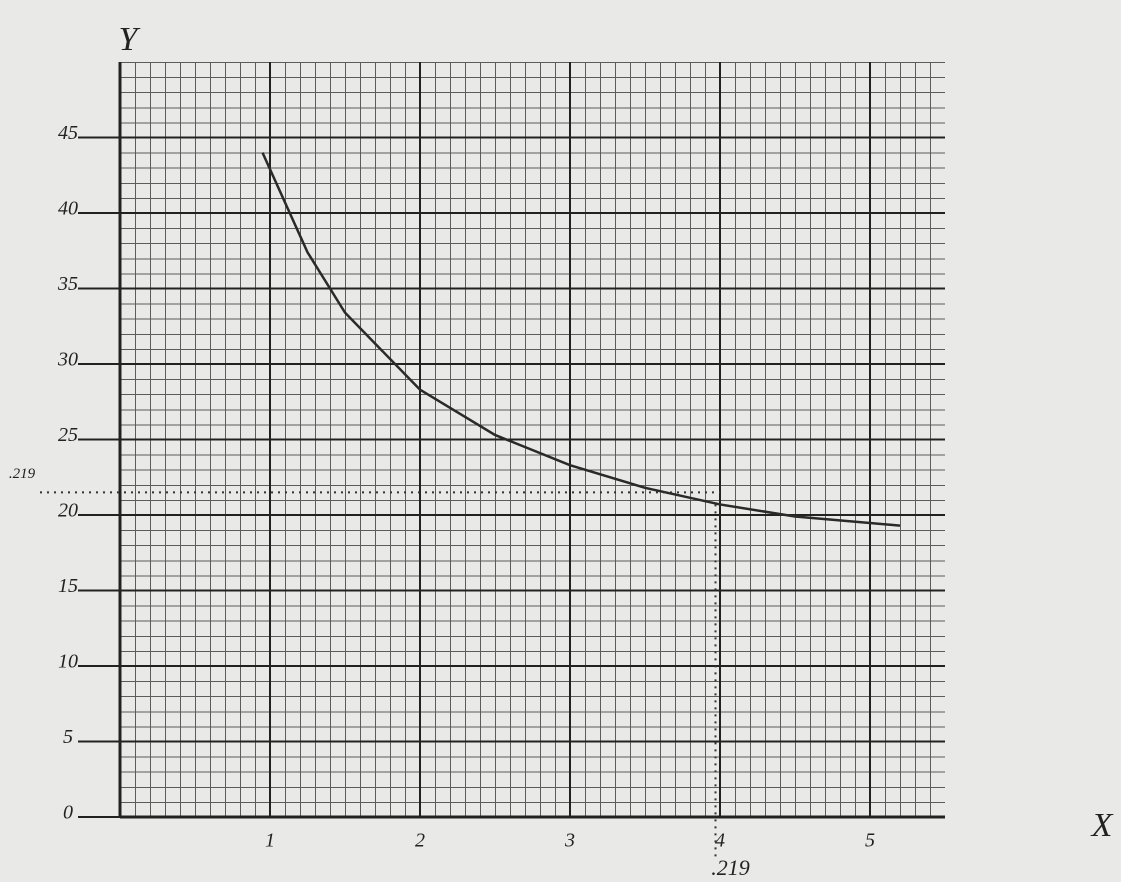 This screenshot has height=882, width=1121. Describe the element at coordinates (68, 209) in the screenshot. I see `y-tick-label: 40` at that location.